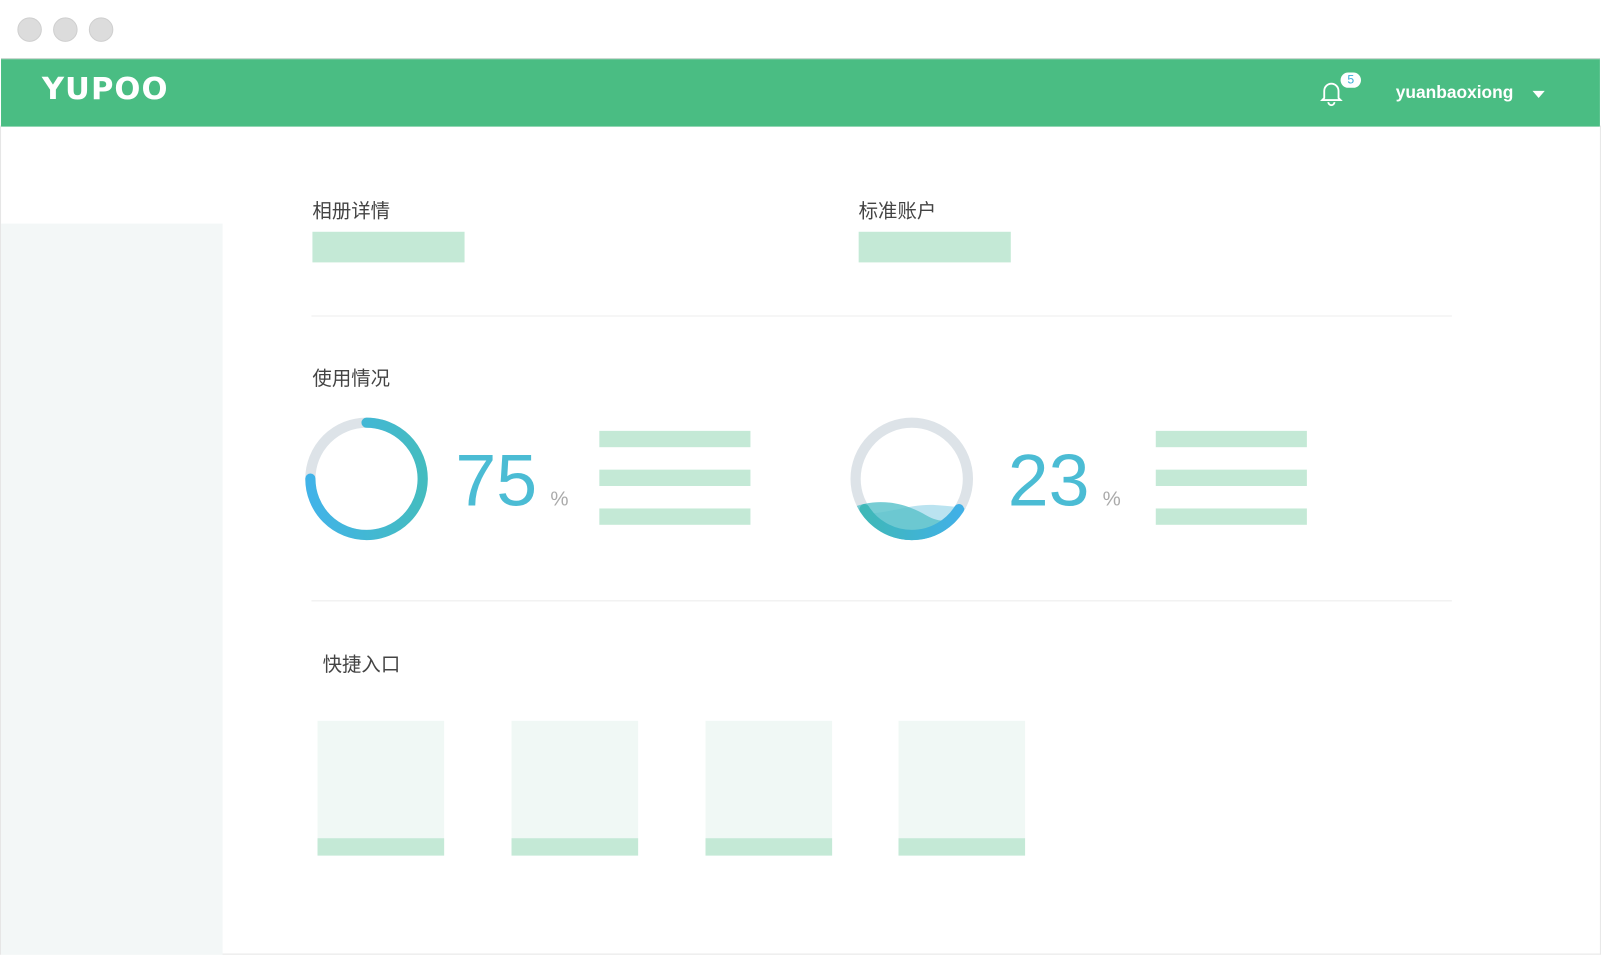 Image resolution: width=1601 pixels, height=955 pixels. Describe the element at coordinates (1350, 80) in the screenshot. I see `notification-badge: 5` at that location.